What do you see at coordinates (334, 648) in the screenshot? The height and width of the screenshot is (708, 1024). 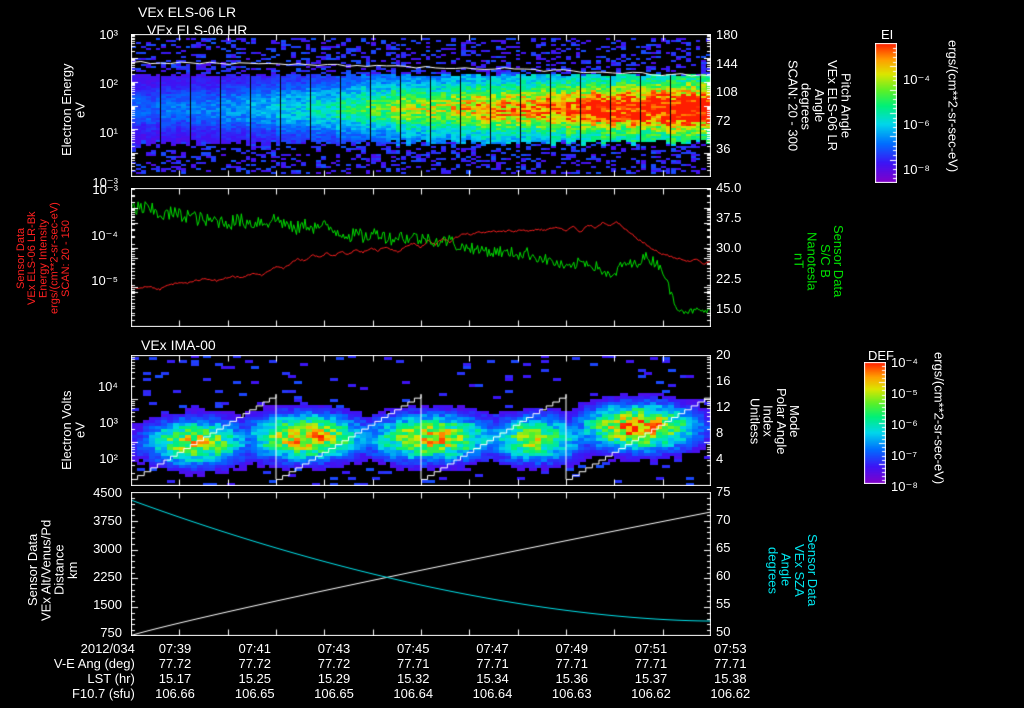 I see `cell-time-2: 07:43` at bounding box center [334, 648].